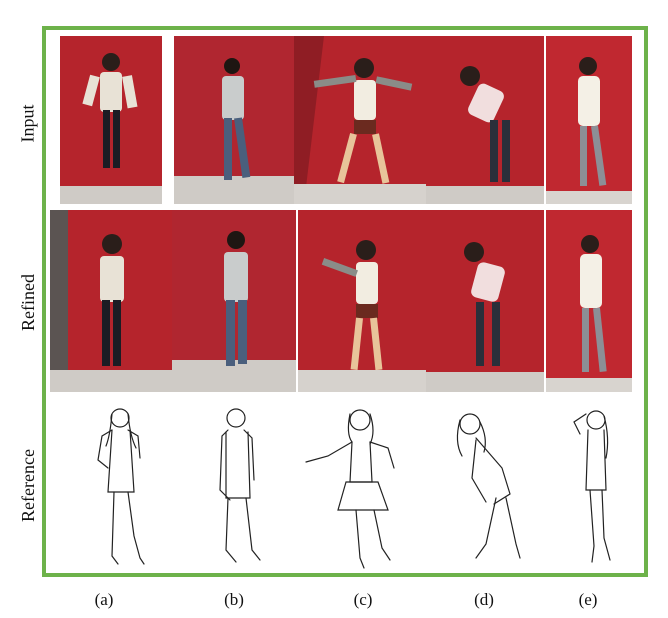 The image size is (668, 618). Describe the element at coordinates (485, 120) in the screenshot. I see `photo-input-d` at that location.